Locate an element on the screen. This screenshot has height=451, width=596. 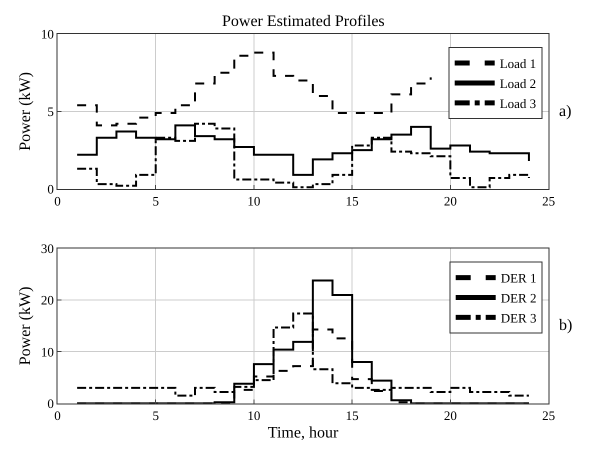
legend-label: Load 2 is located at coordinates (518, 84).